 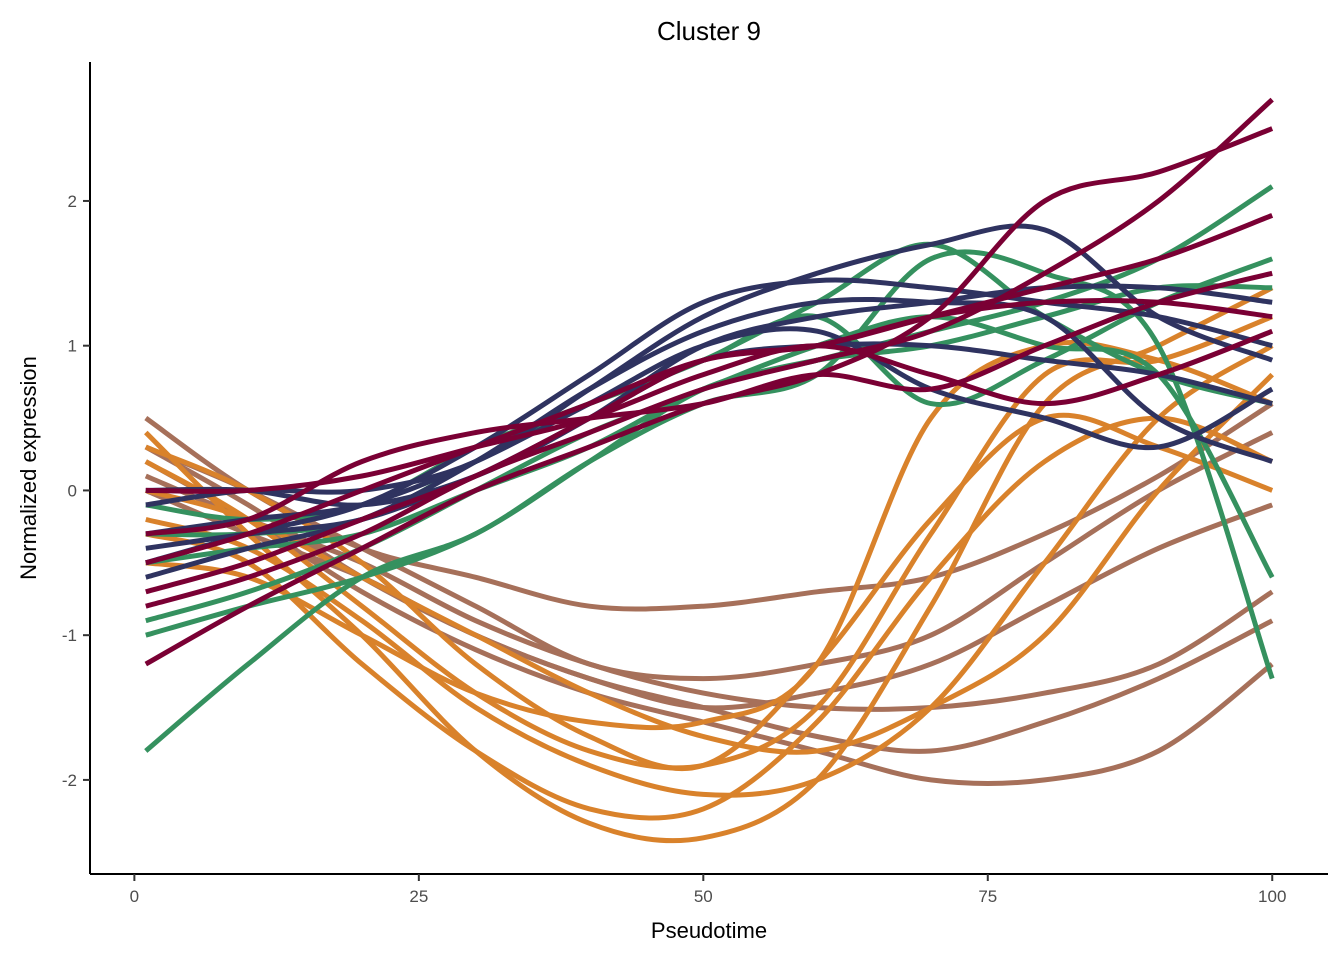 What do you see at coordinates (134, 896) in the screenshot?
I see `x-tick-label: 0` at bounding box center [134, 896].